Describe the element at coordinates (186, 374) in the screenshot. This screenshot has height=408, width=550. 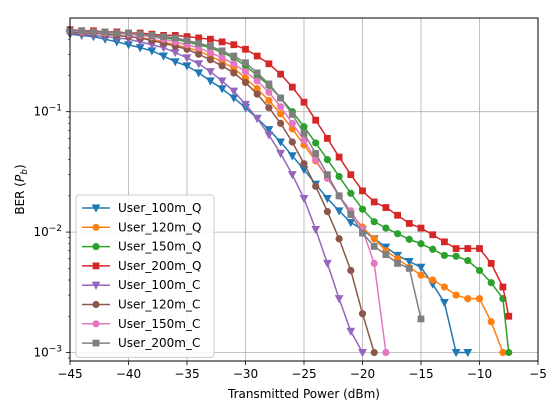
I see `x-tick-label: −35` at that location.